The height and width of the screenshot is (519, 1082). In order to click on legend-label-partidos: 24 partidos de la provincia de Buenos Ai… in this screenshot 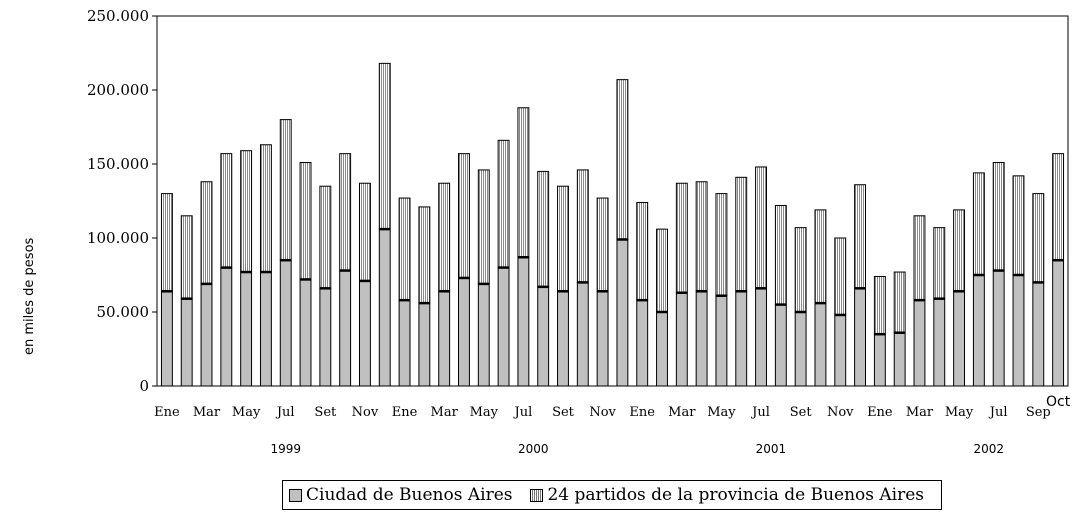, I will do `click(736, 495)`.